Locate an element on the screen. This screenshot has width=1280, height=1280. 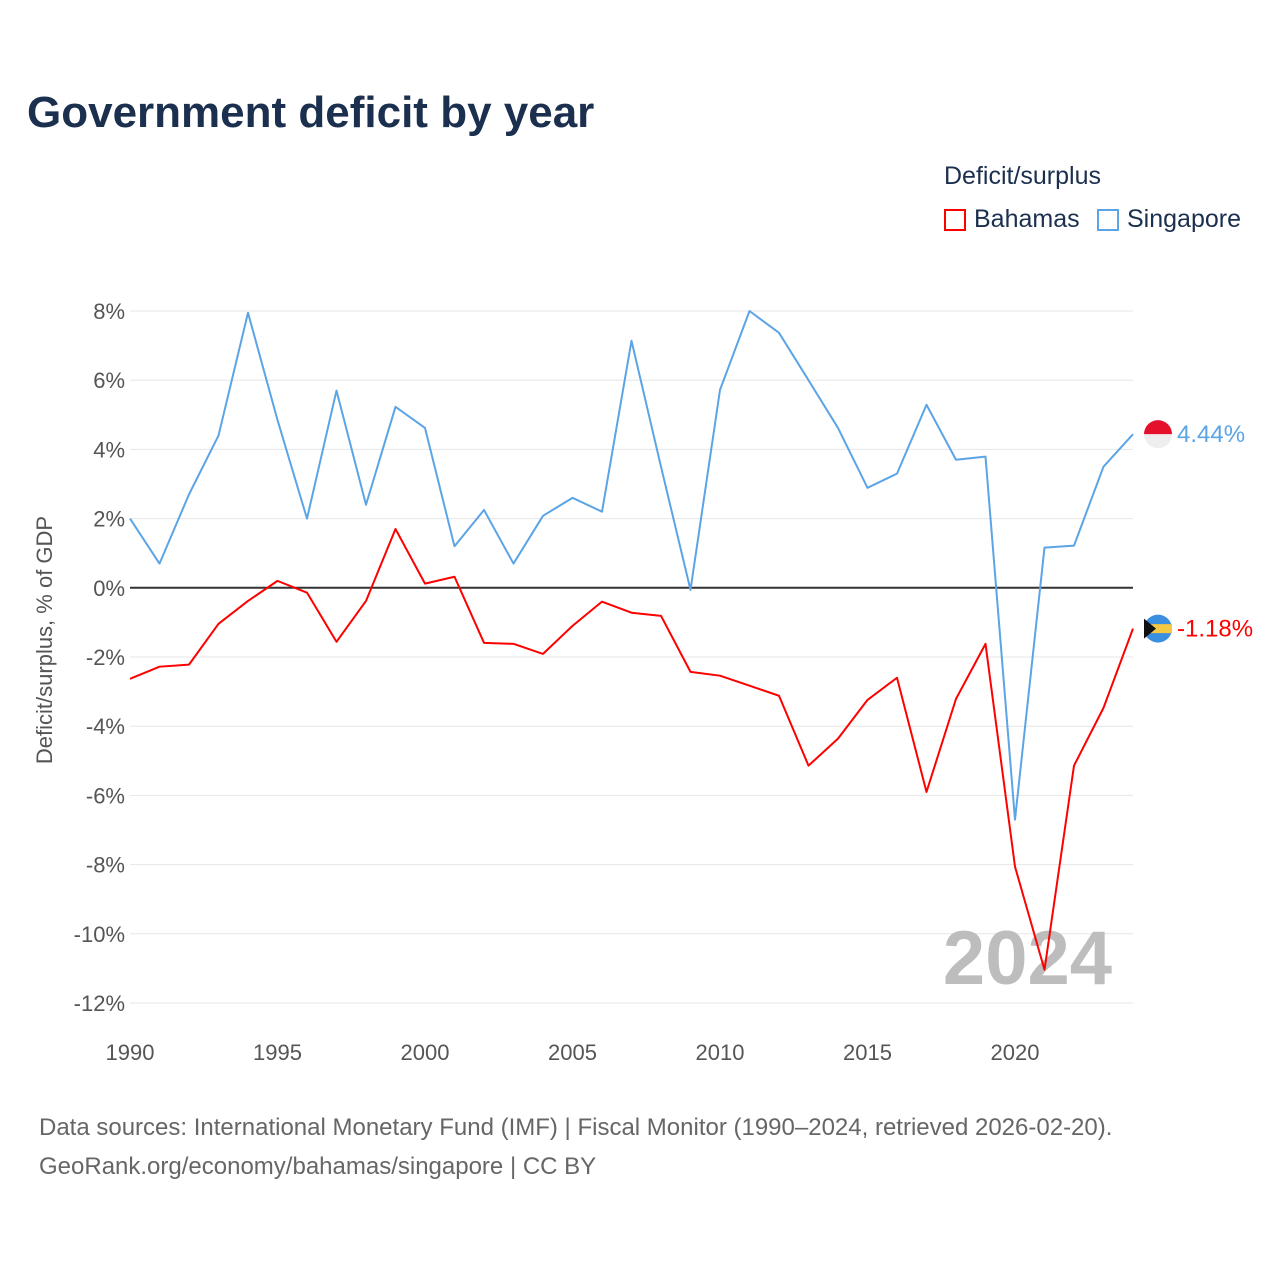
y-tick-label: 4% is located at coordinates (109, 449).